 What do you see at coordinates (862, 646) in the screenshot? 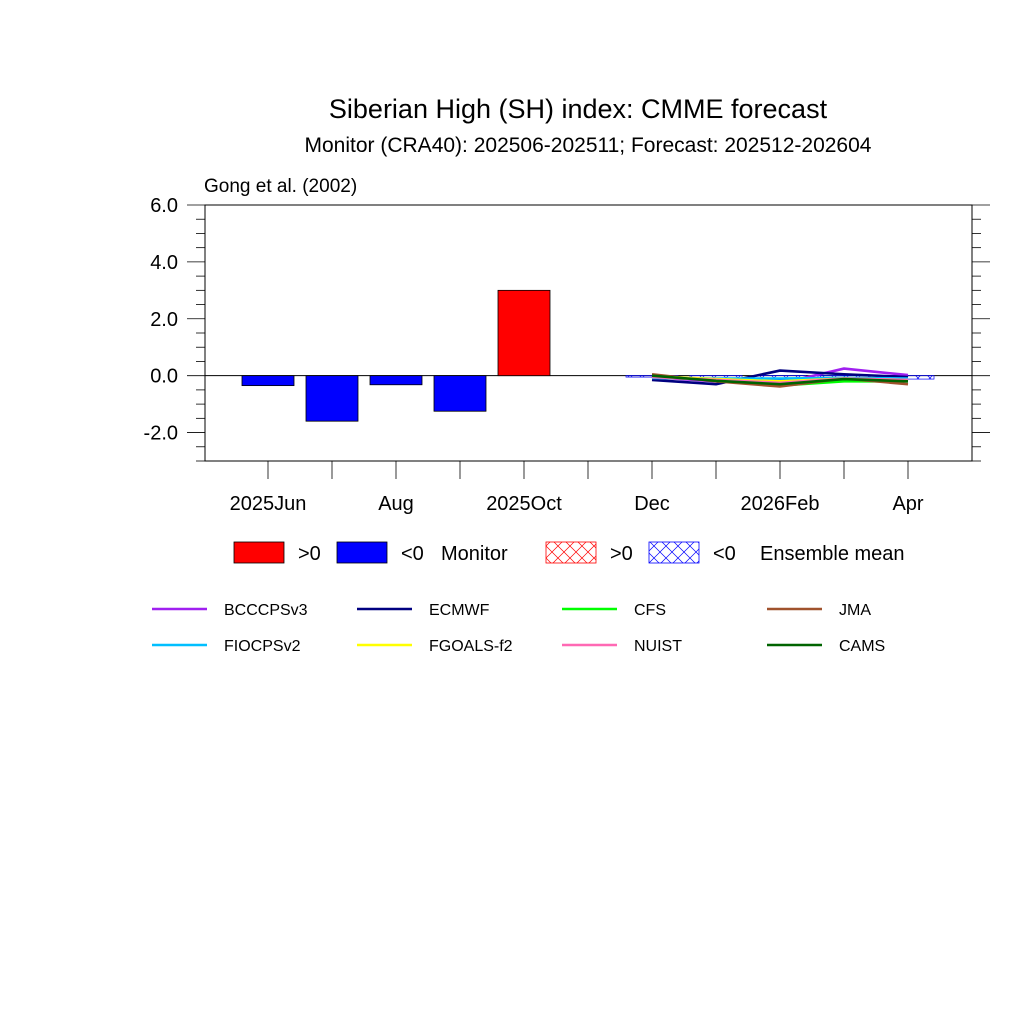
I see `legend-label-cams: CAMS` at bounding box center [862, 646].